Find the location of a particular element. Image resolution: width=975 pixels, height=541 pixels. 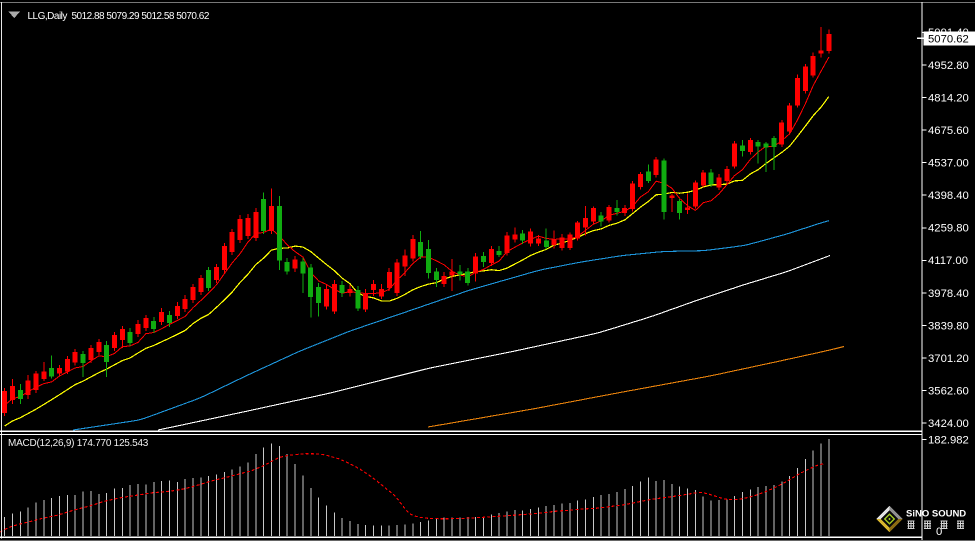

svg-text: 4675.60 is located at coordinates (948, 131).